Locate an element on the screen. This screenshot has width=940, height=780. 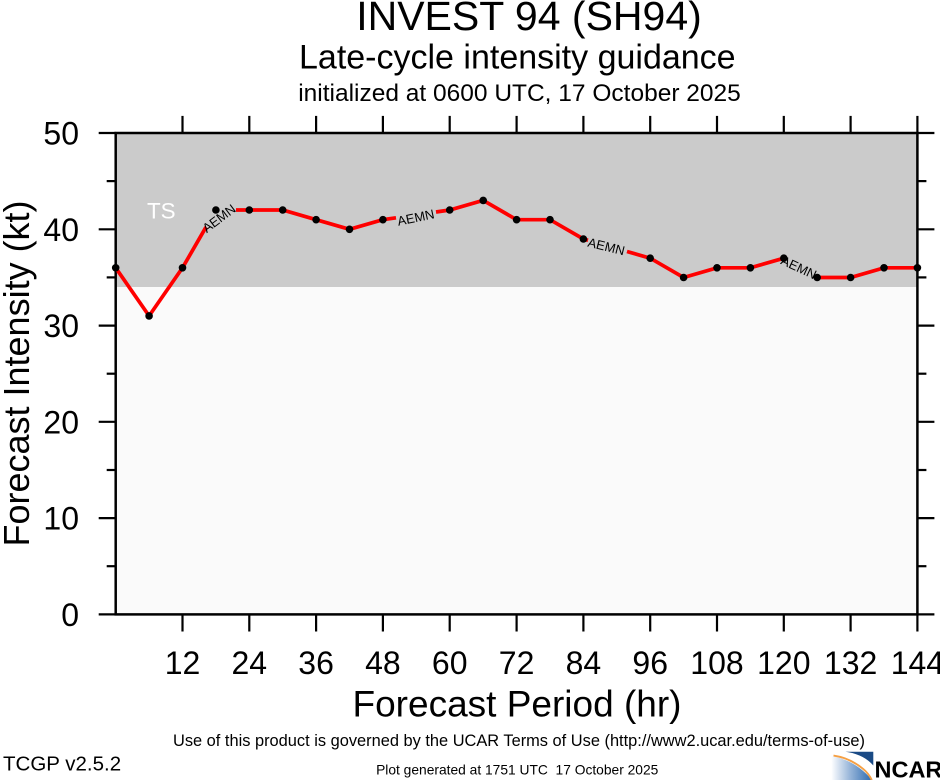
svg-text: 12 is located at coordinates (183, 663).